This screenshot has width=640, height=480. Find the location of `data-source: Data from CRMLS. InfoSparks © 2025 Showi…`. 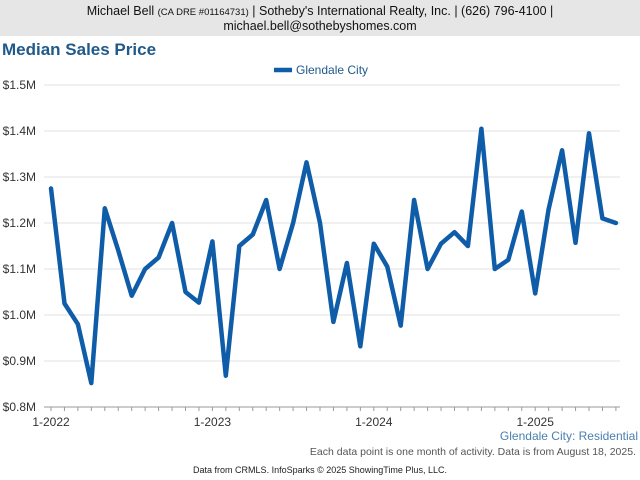

data-source: Data from CRMLS. InfoSparks © 2025 Showi… is located at coordinates (320, 470).